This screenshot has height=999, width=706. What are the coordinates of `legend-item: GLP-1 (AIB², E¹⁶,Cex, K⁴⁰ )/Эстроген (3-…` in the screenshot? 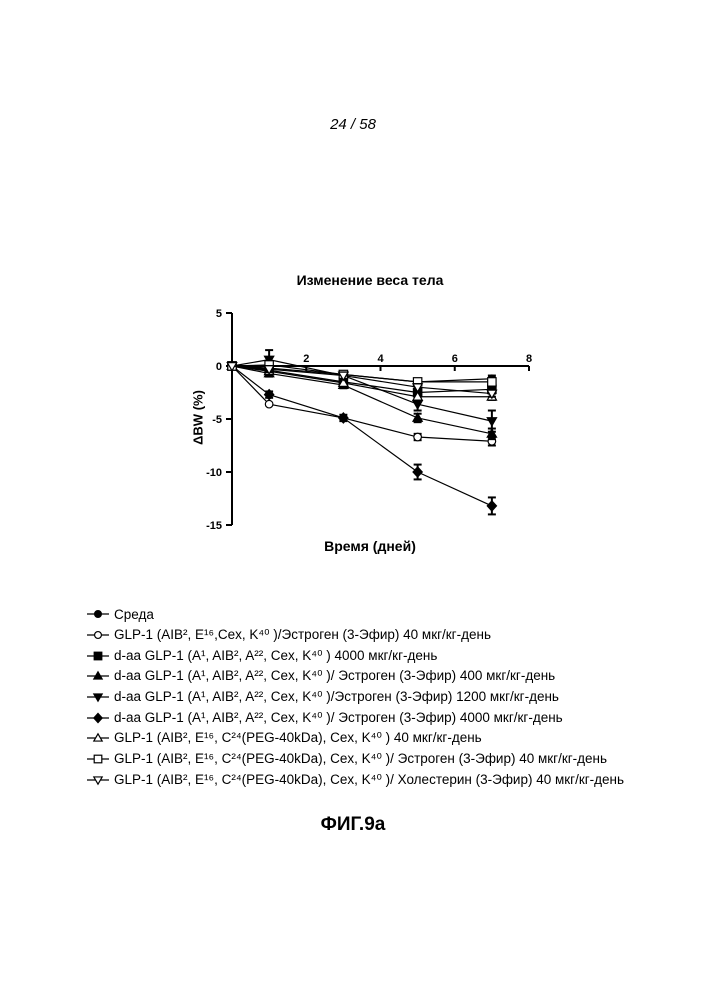 It's located at (386, 635).